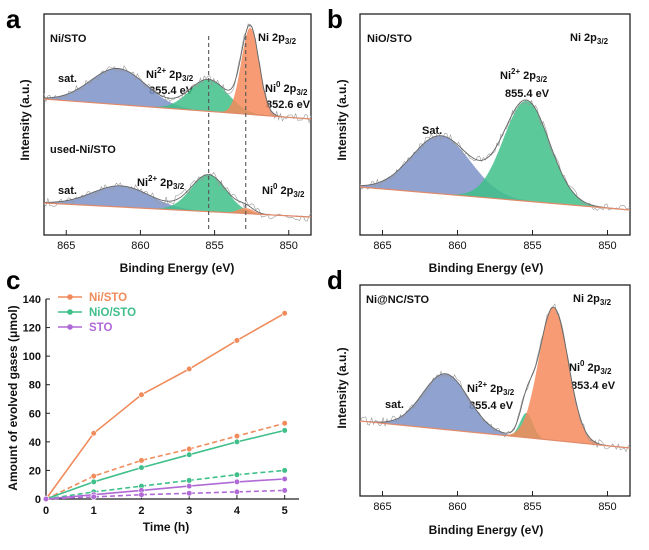 The image size is (649, 550). What do you see at coordinates (32, 300) in the screenshot?
I see `panel-c-y-tick-label: 140` at bounding box center [32, 300].